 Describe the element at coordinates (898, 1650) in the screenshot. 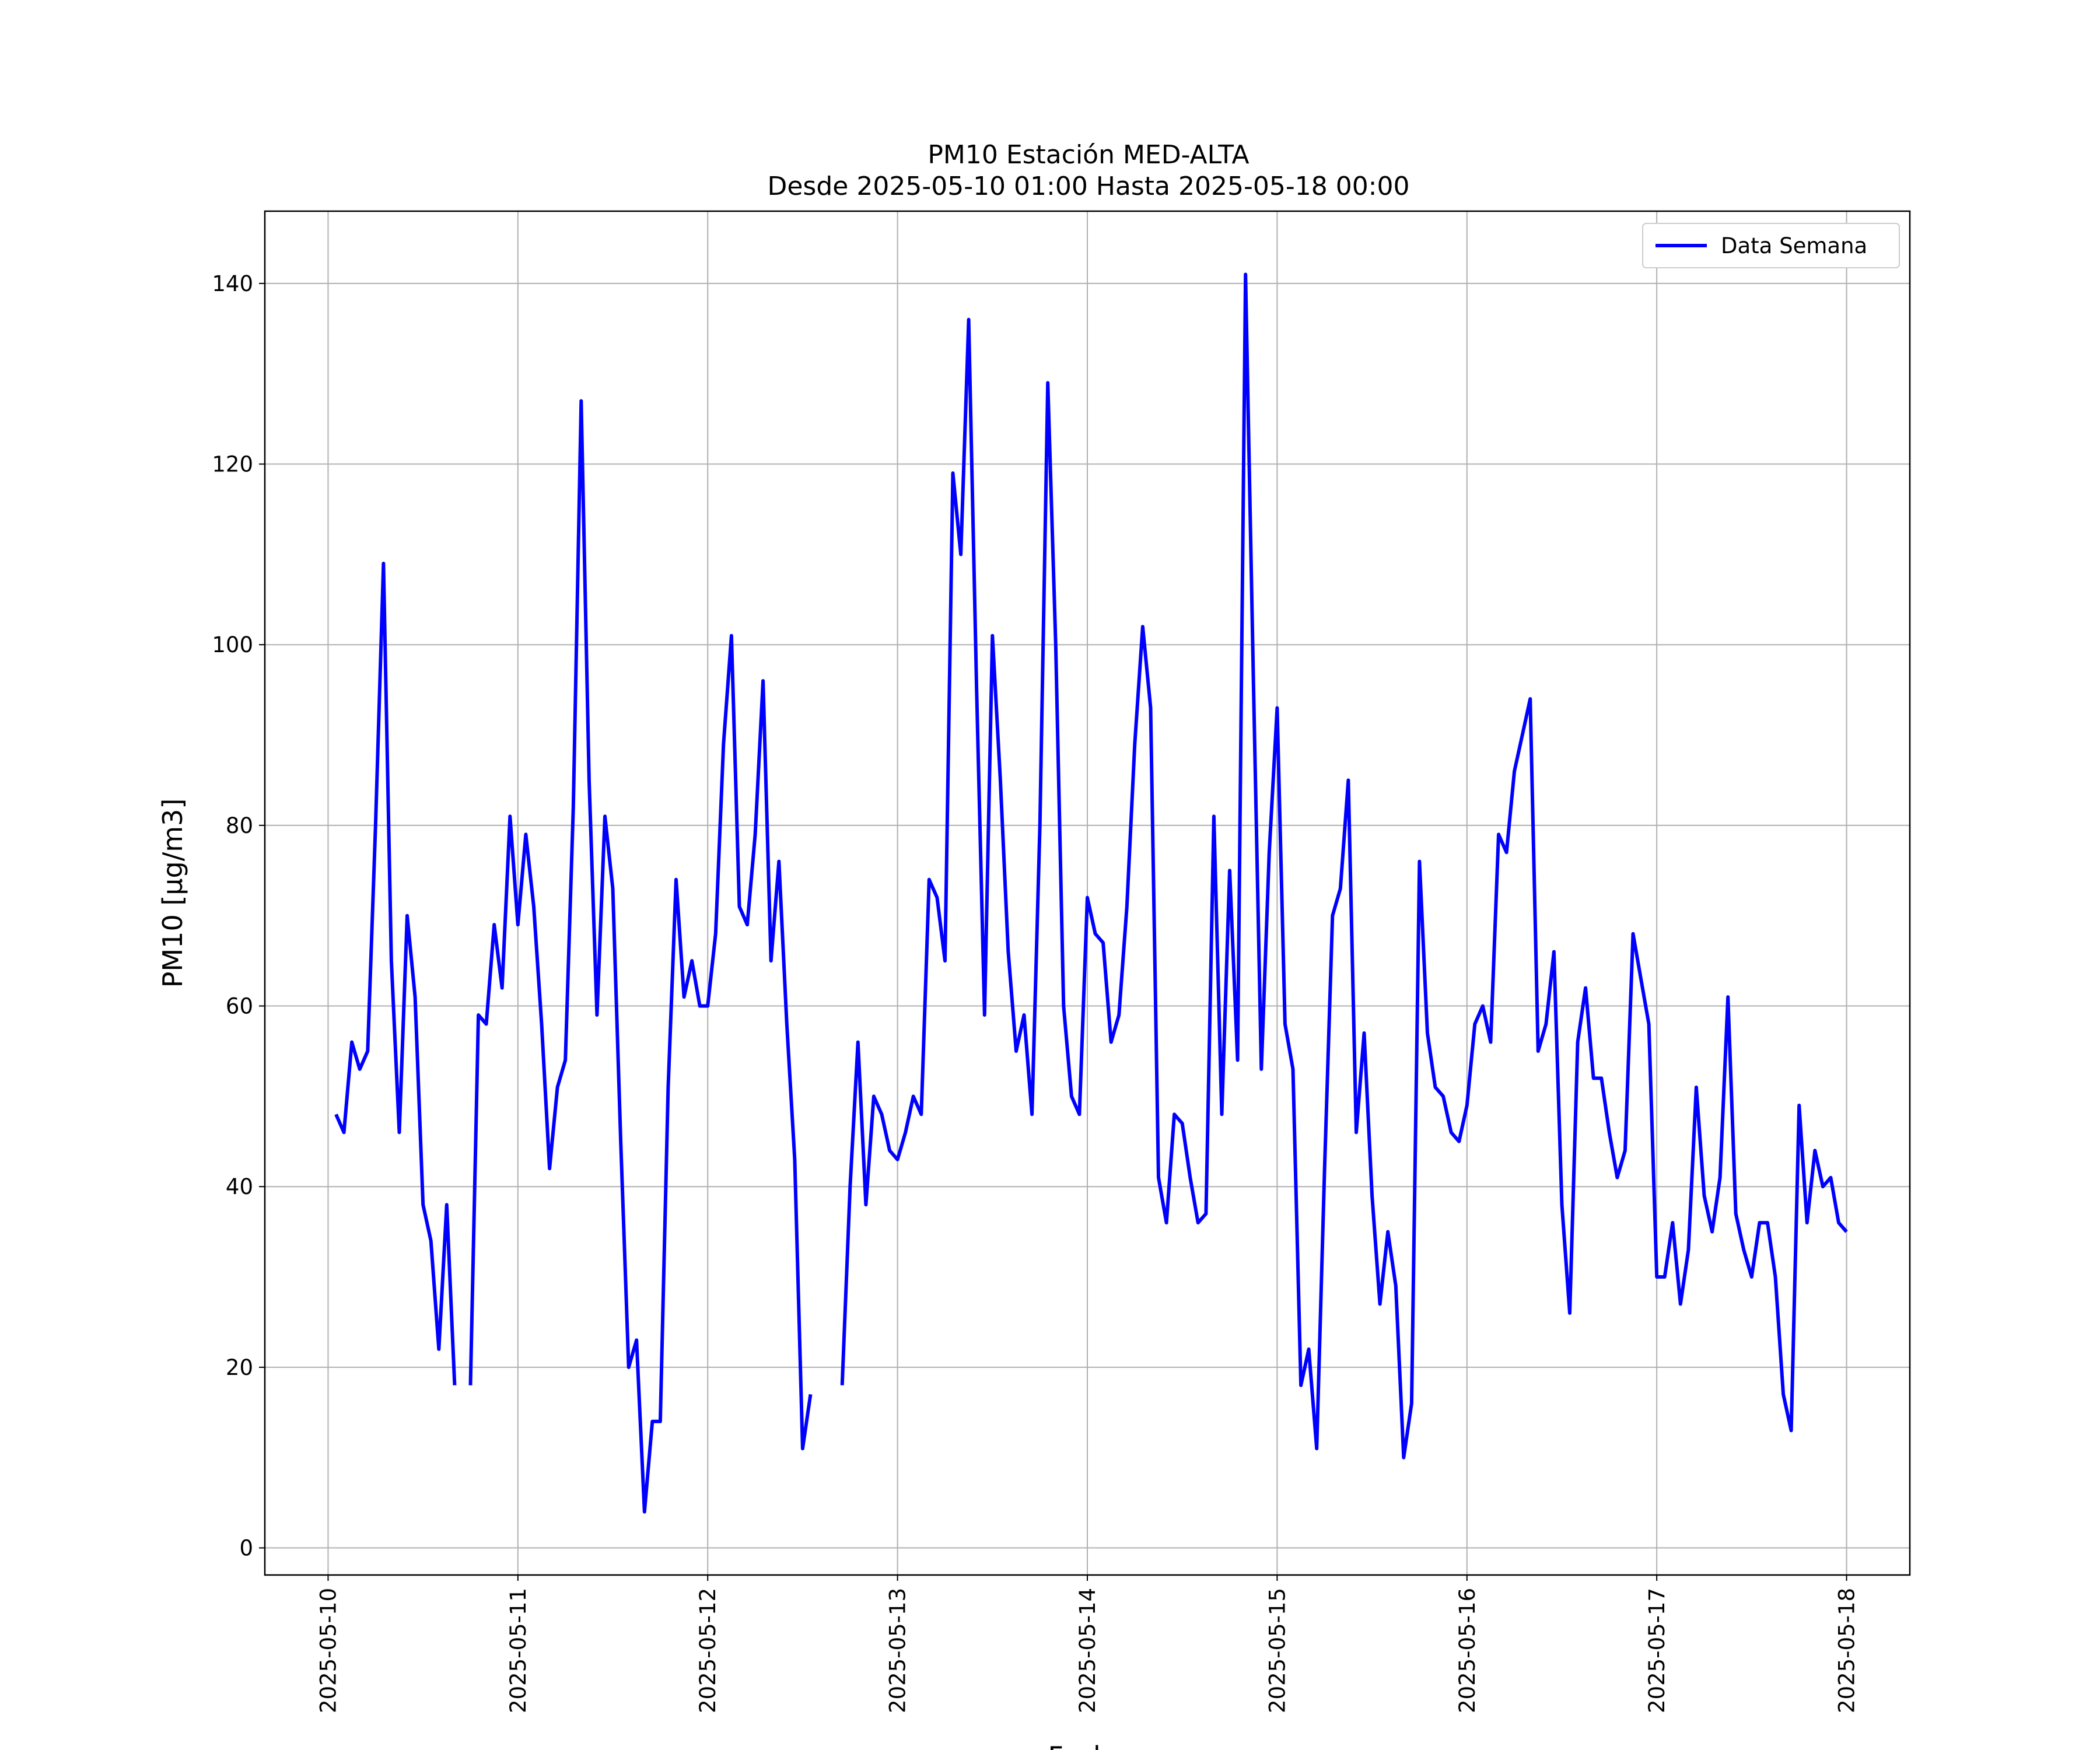

I see `x-tick-label: 2025-05-13` at that location.